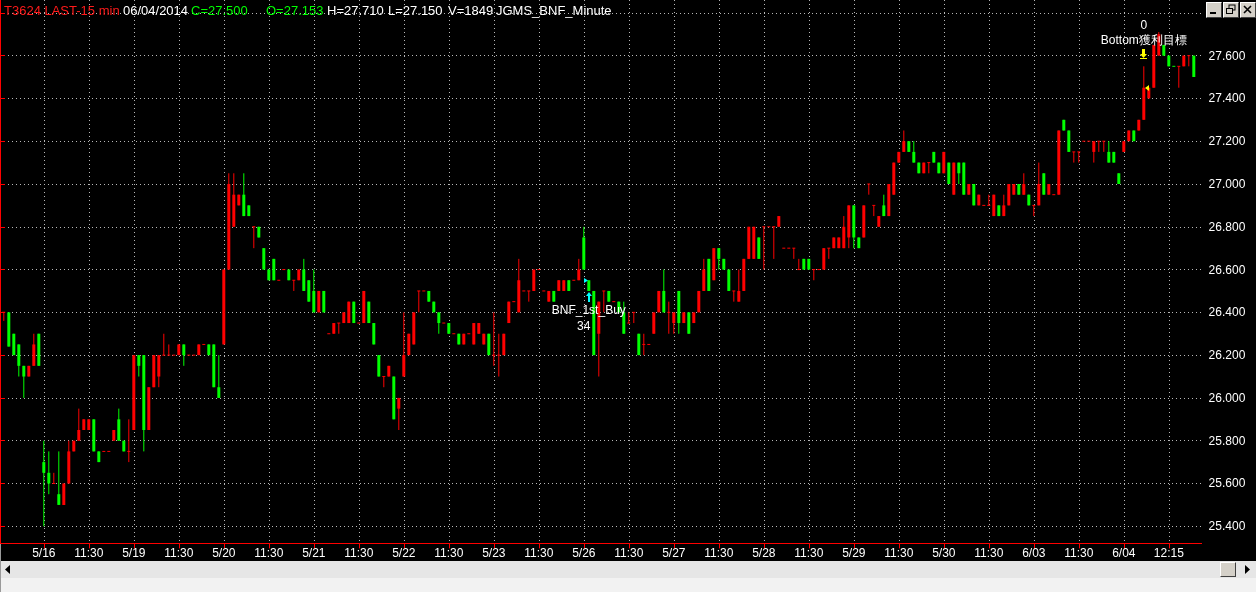  I want to click on annotation: 06/04/2014, so click(156, 10).